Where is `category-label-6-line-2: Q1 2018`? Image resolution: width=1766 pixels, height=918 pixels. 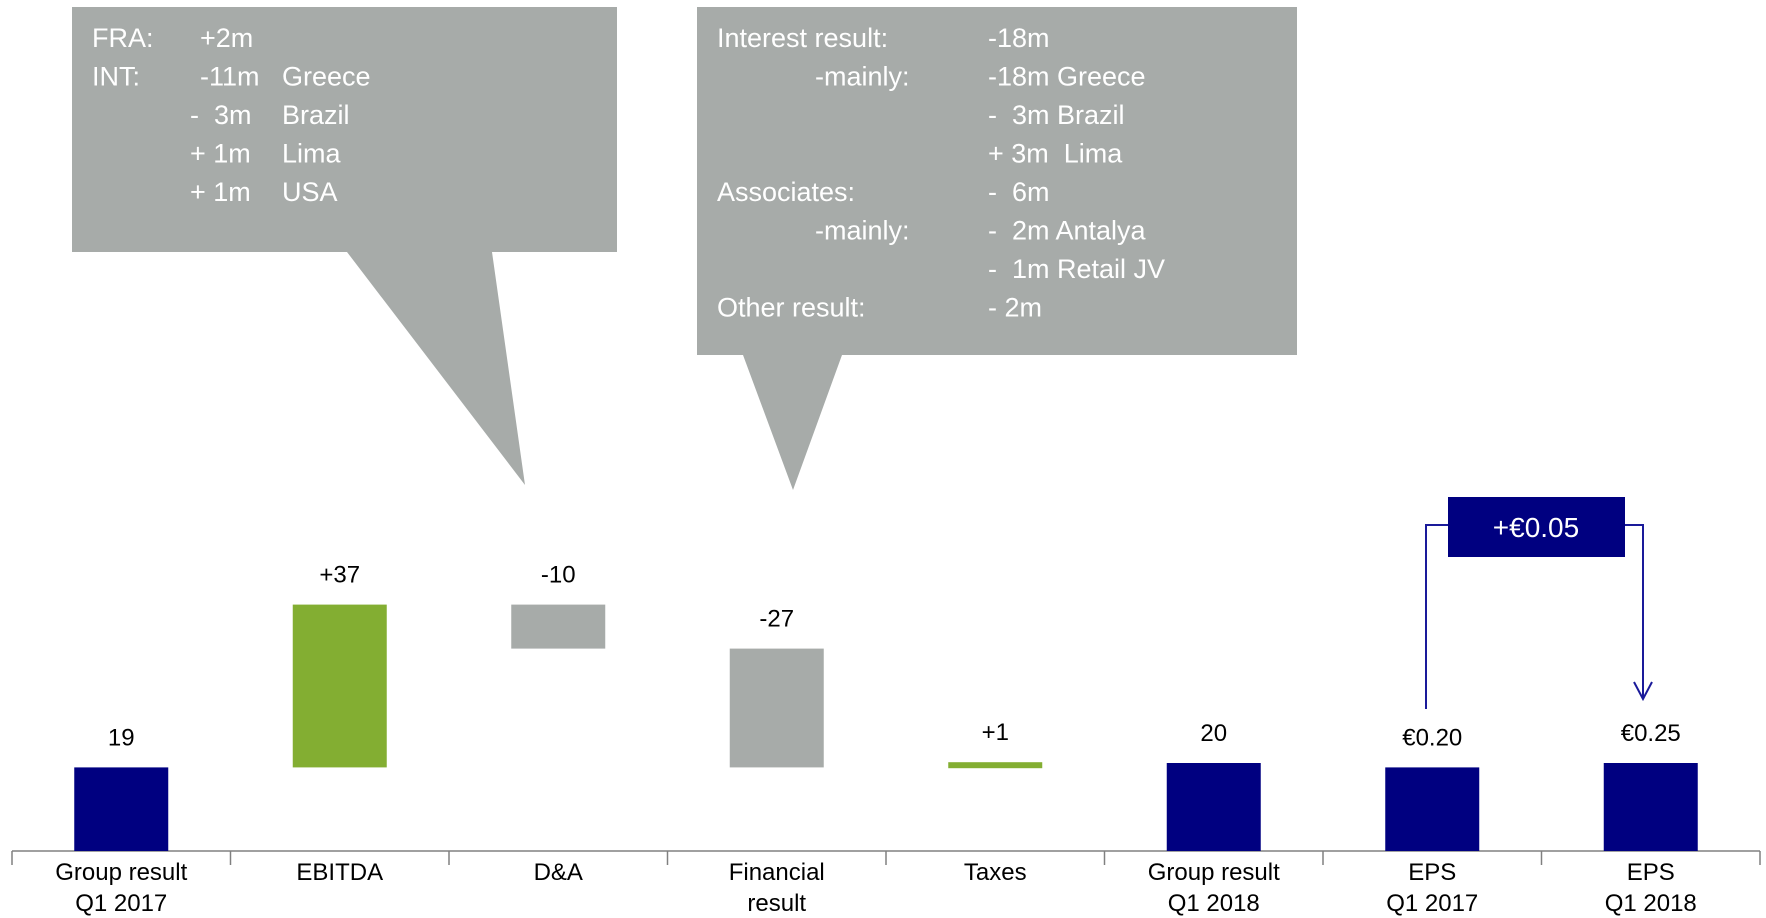
category-label-6-line-2: Q1 2018 is located at coordinates (1214, 903).